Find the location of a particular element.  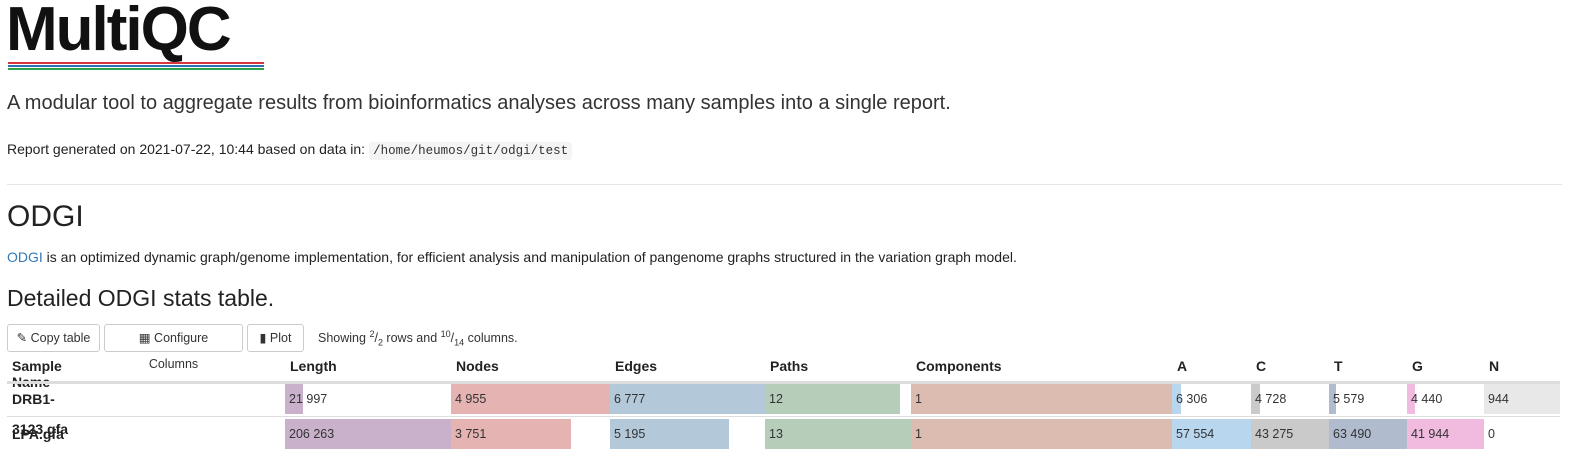

cell-value: 4 440 is located at coordinates (1427, 399).